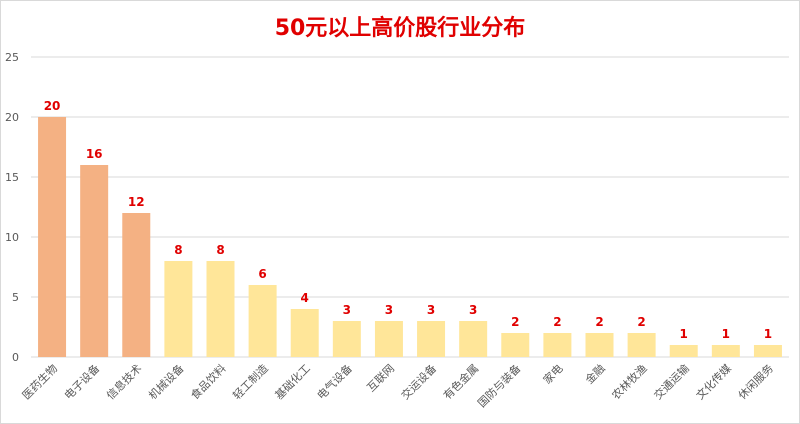  What do you see at coordinates (418, 381) in the screenshot?
I see `x-tick-label: 交运设备` at bounding box center [418, 381].